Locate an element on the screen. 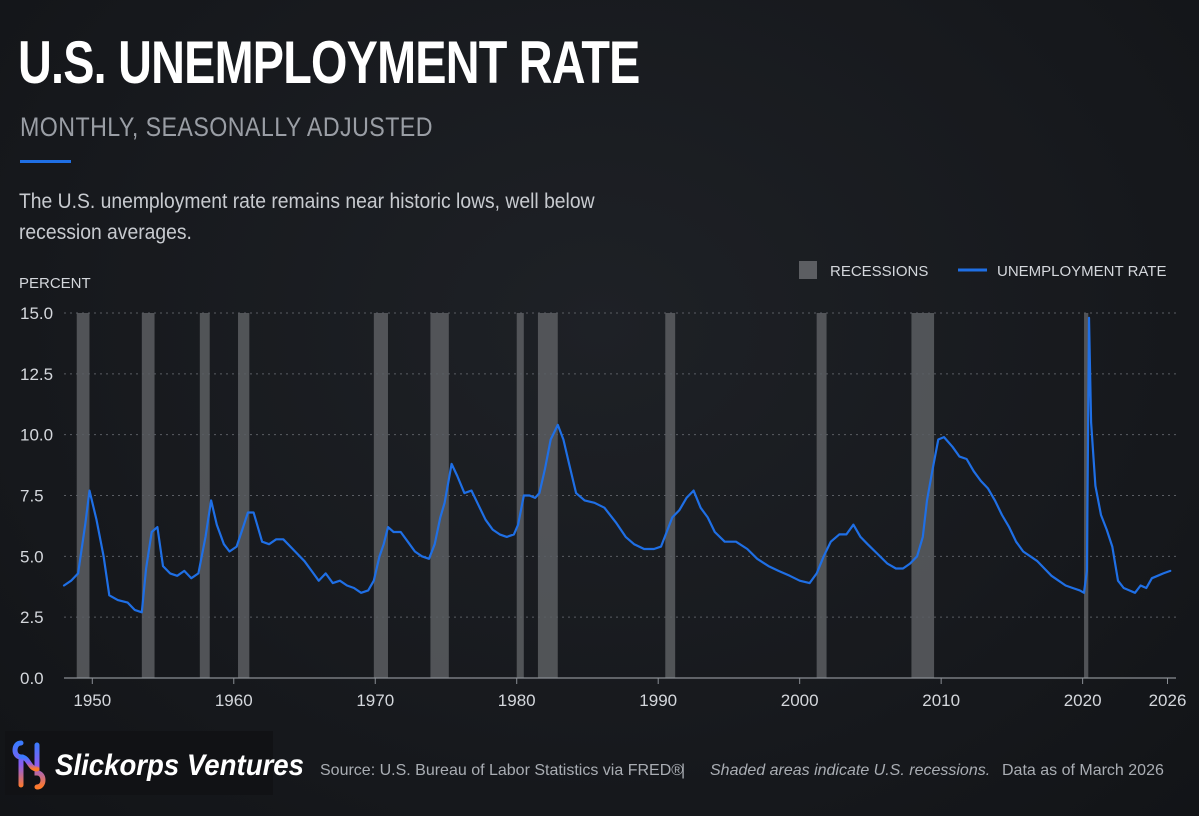 The image size is (1199, 816). x-tick-label: 1950 is located at coordinates (92, 700).